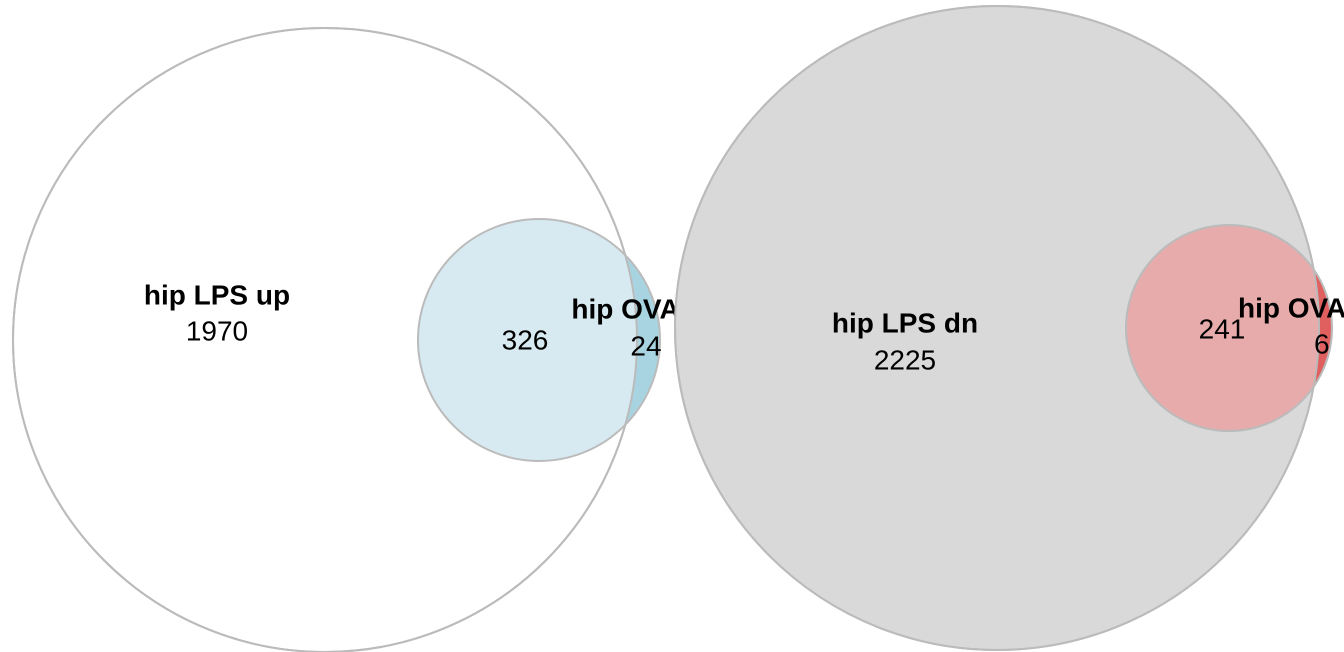 The image size is (1344, 652). Describe the element at coordinates (217, 330) in the screenshot. I see `set-count: 1970` at that location.